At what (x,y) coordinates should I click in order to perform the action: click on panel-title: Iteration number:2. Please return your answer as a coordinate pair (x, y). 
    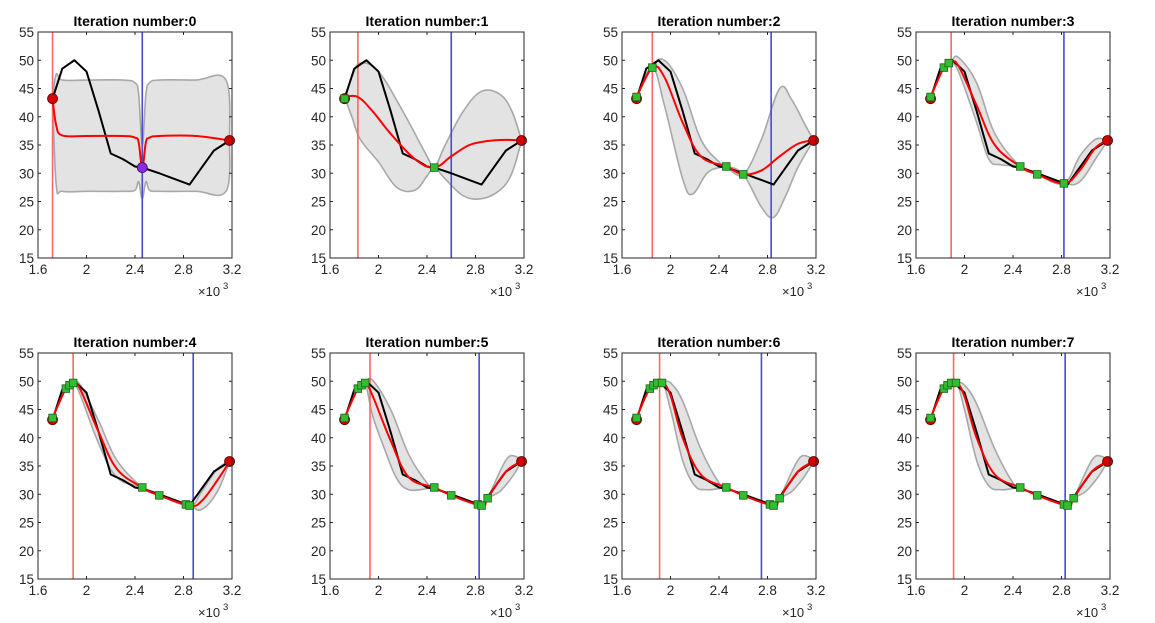
    Looking at the image, I should click on (719, 21).